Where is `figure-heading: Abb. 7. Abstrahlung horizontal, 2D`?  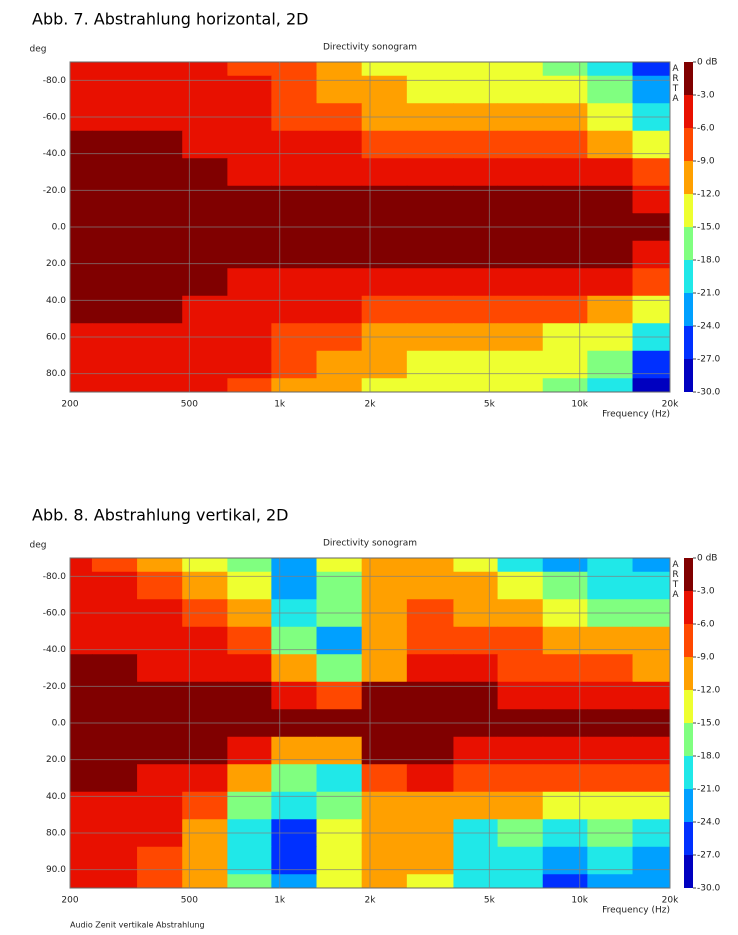 figure-heading: Abb. 7. Abstrahlung horizontal, 2D is located at coordinates (170, 19).